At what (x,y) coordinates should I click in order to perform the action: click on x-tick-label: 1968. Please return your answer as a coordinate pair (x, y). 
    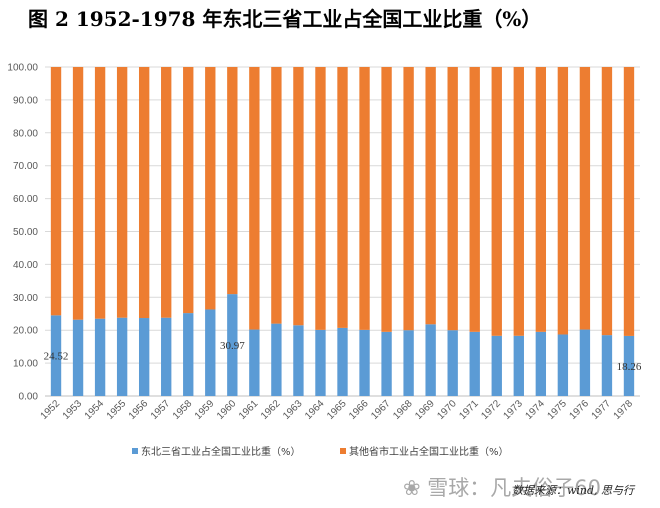
    Looking at the image, I should click on (403, 410).